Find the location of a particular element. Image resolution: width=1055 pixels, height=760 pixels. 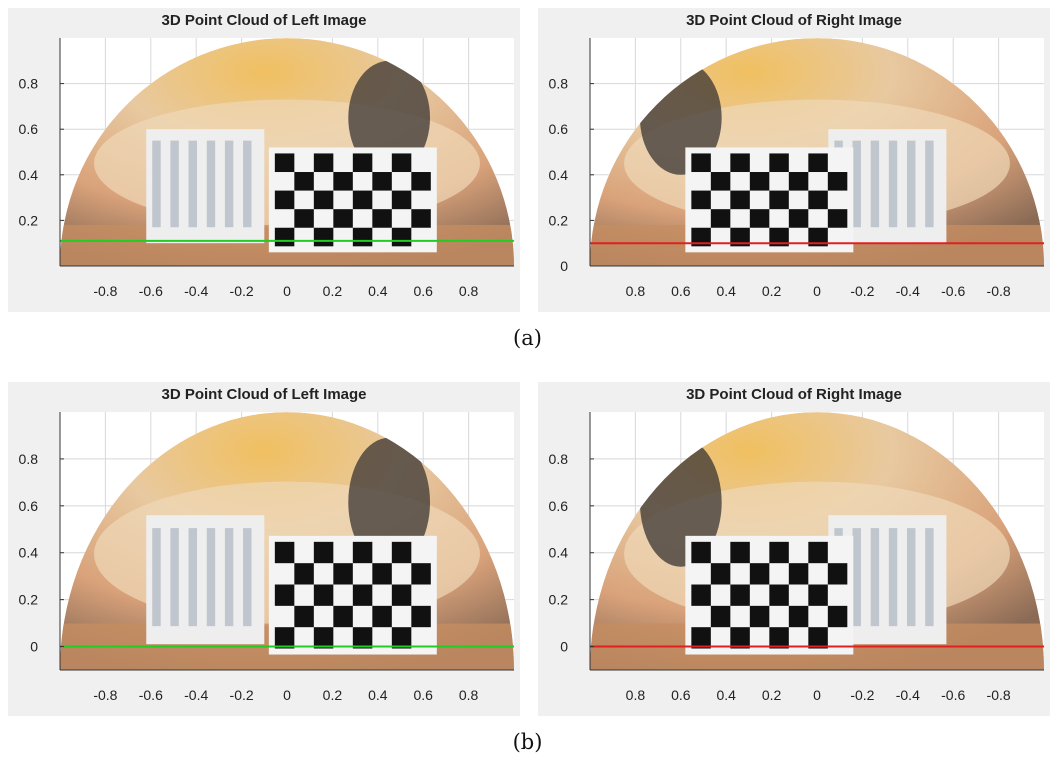

dark-object is located at coordinates (389, 117).